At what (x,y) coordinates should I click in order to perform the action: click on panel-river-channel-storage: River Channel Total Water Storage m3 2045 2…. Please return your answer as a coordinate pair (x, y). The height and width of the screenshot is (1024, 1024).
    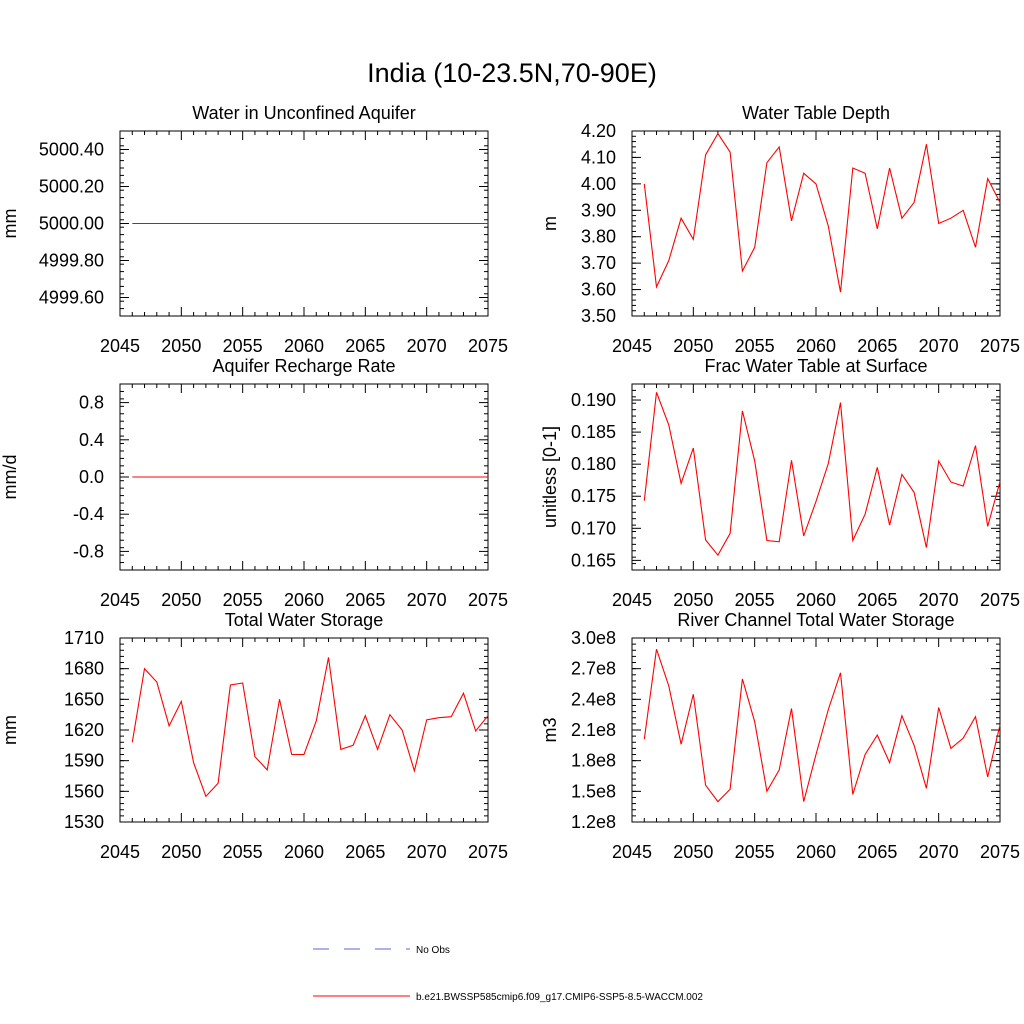
    Looking at the image, I should click on (780, 736).